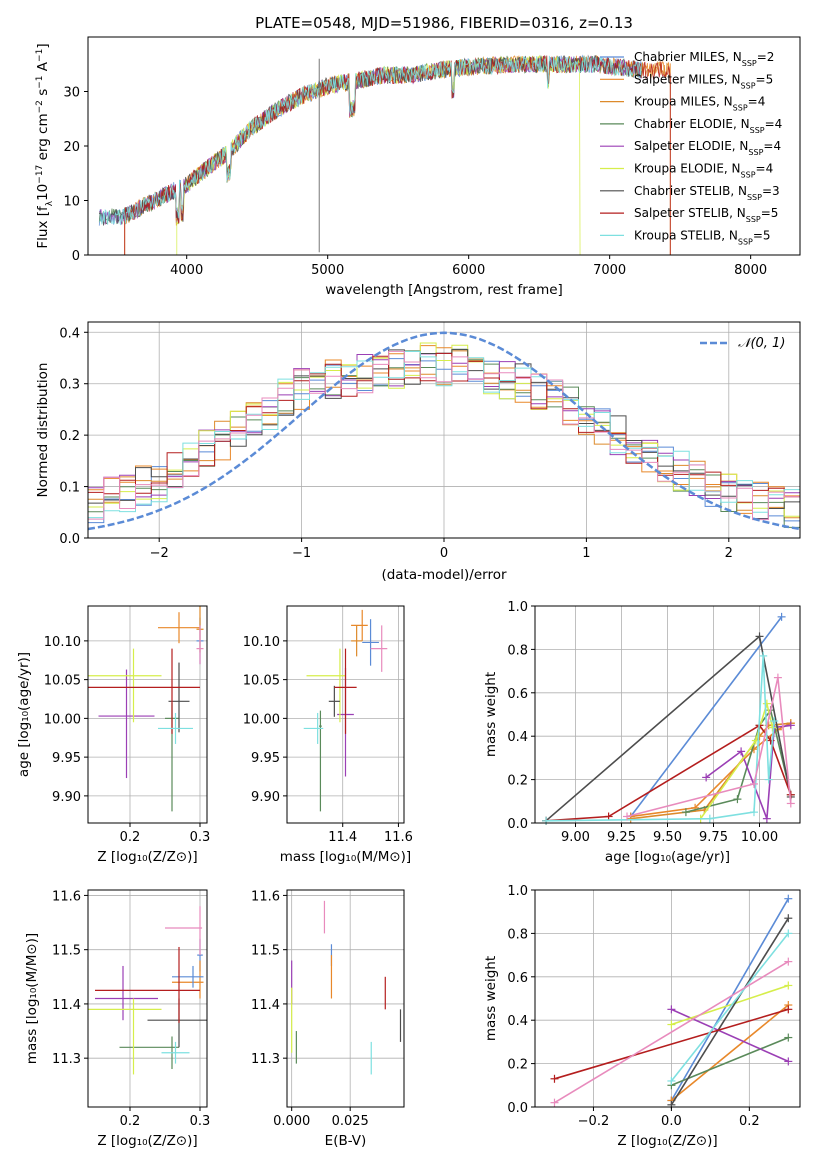 The image size is (819, 1174). I want to click on spectrum-ylabel: Flux [fλ10−17 erg cm−2 s−1 A−1], so click(45, 145).